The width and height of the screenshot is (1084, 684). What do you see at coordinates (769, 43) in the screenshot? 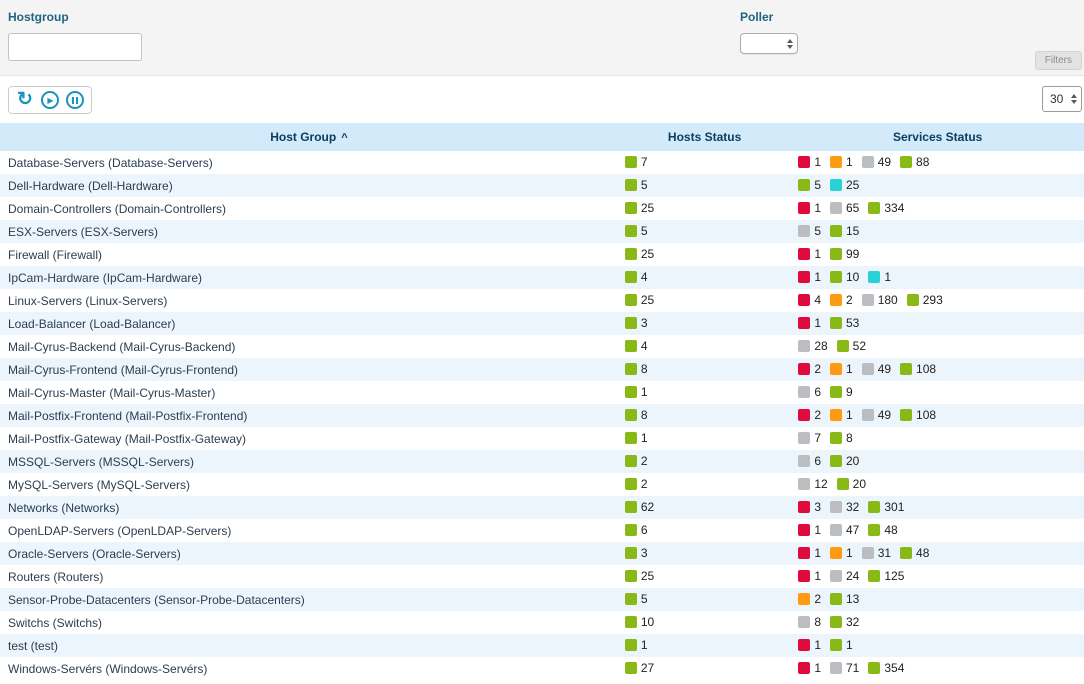
I see `poller-select` at bounding box center [769, 43].